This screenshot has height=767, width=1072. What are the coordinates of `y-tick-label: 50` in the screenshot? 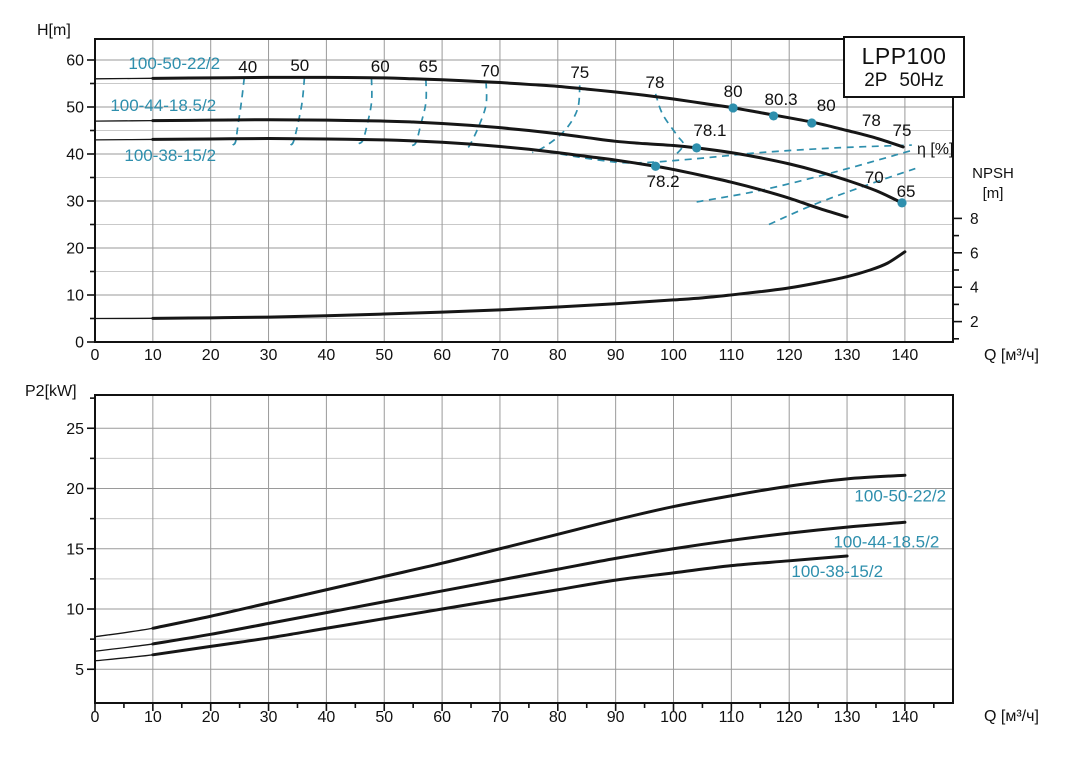 It's located at (75, 108).